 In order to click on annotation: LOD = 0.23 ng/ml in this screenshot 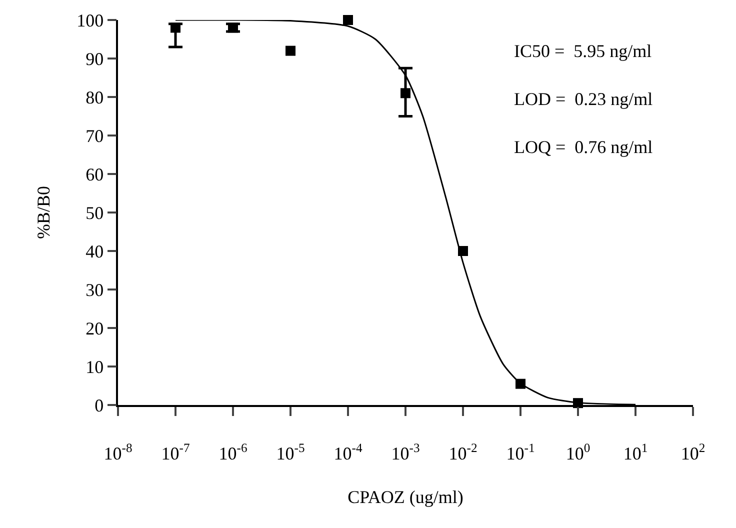, I will do `click(583, 99)`.